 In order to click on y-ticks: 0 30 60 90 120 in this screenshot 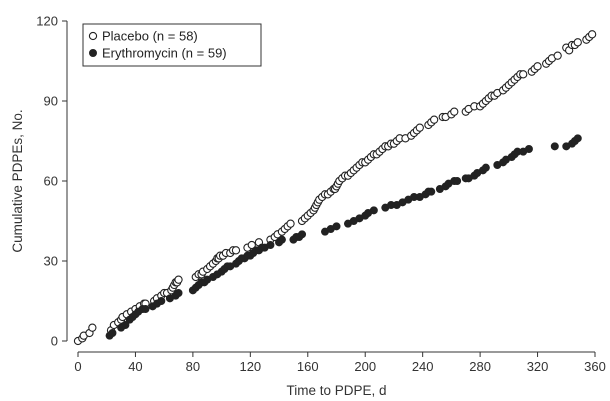, I will do `click(51, 181)`.